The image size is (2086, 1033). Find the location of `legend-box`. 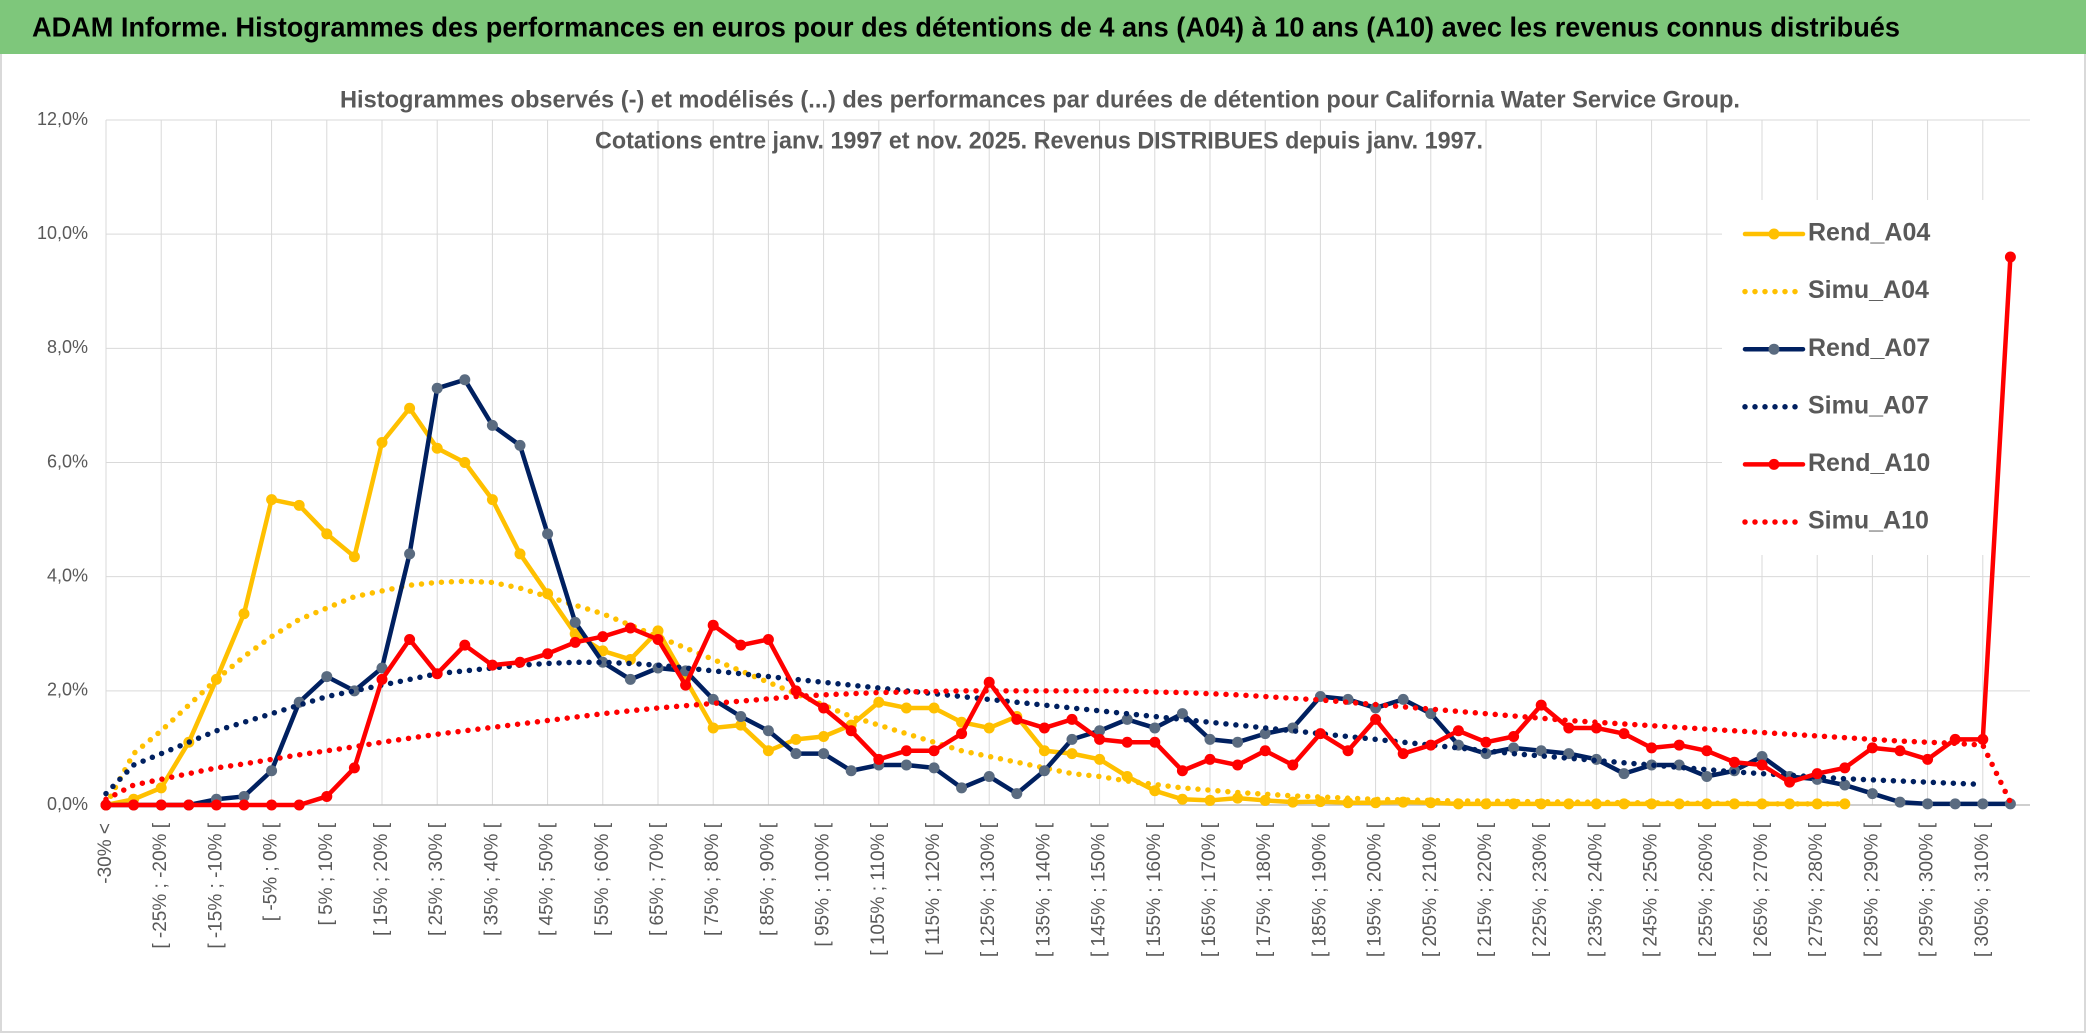

legend-box is located at coordinates (1877, 377).